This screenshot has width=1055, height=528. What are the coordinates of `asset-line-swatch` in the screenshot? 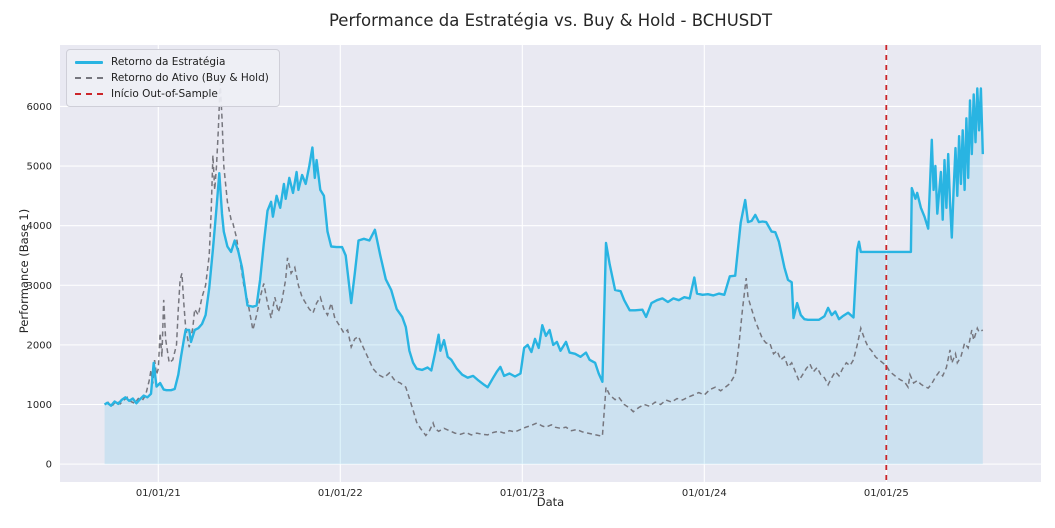 It's located at (89, 78).